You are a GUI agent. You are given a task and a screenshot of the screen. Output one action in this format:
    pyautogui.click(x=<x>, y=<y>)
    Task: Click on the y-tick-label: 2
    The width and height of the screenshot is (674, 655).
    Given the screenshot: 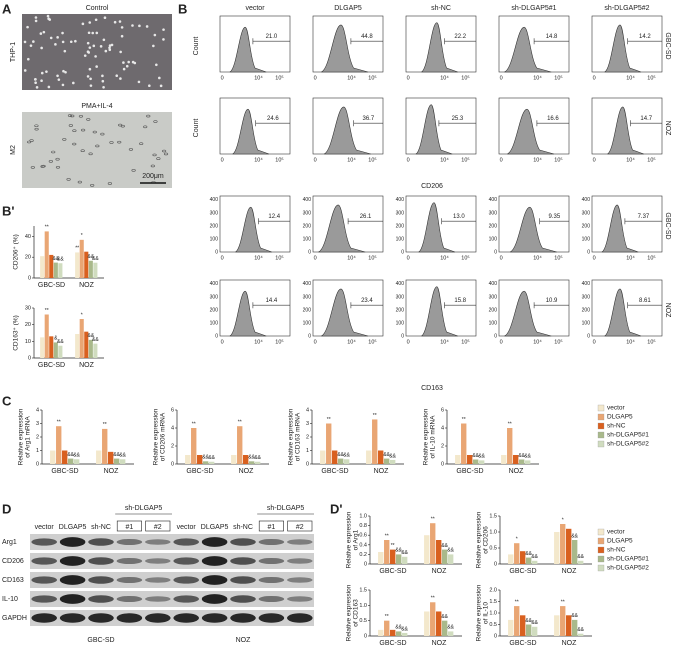 What is the action you would take?
    pyautogui.click(x=172, y=446)
    